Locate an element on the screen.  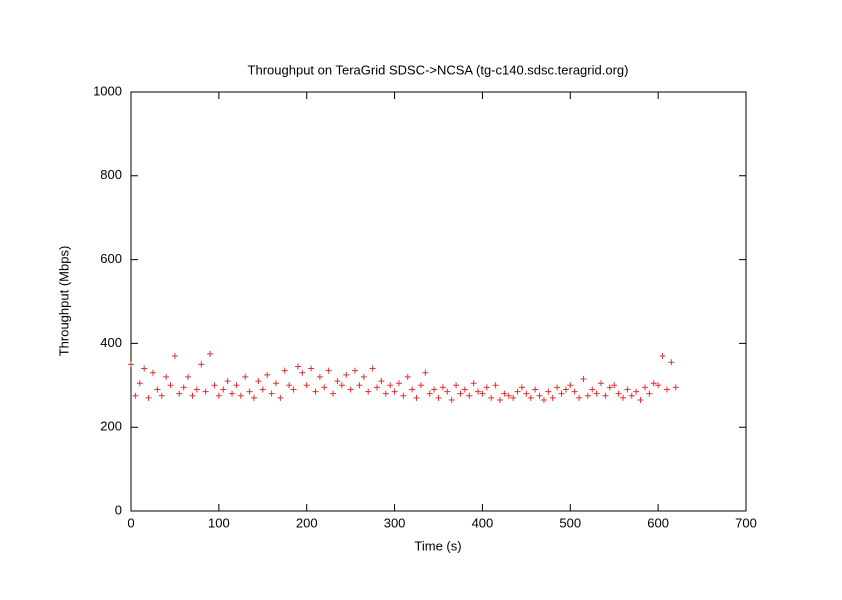
x-tick-label: 0 is located at coordinates (130, 522).